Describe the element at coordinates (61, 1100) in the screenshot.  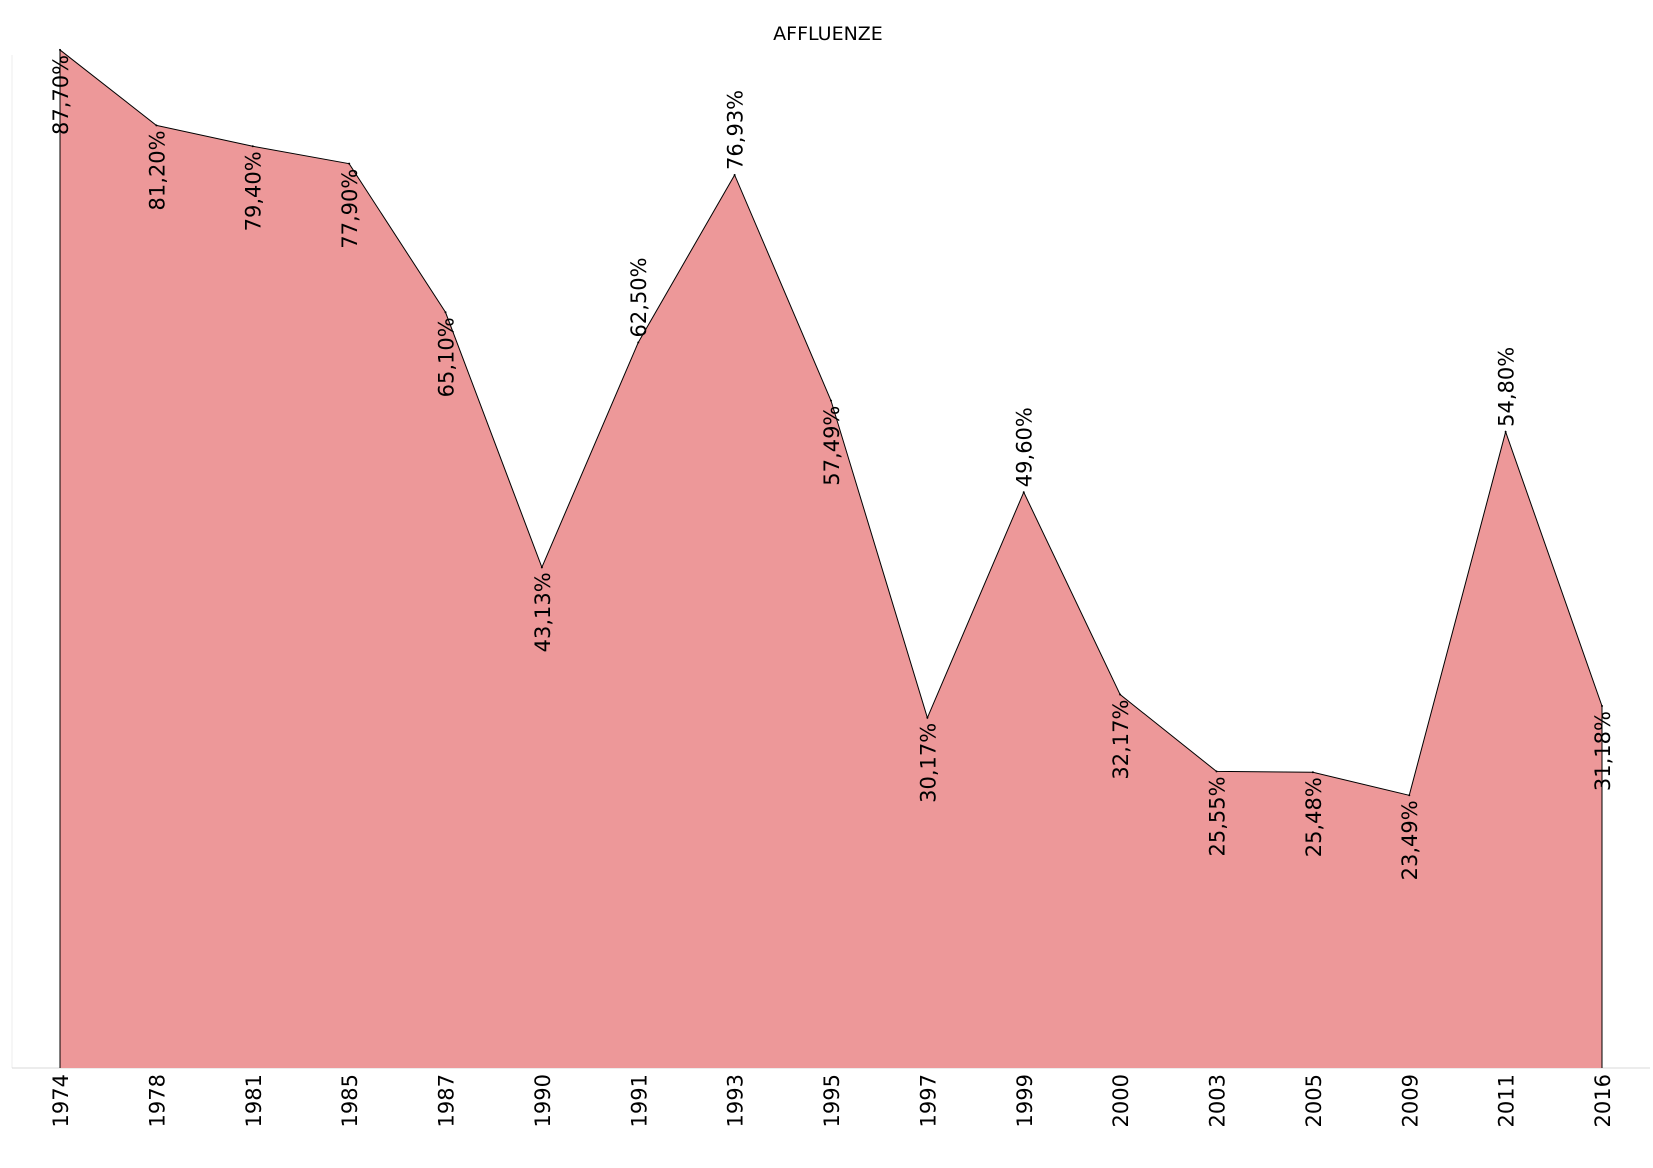
I see `x-tick-label-1974: 1974` at that location.